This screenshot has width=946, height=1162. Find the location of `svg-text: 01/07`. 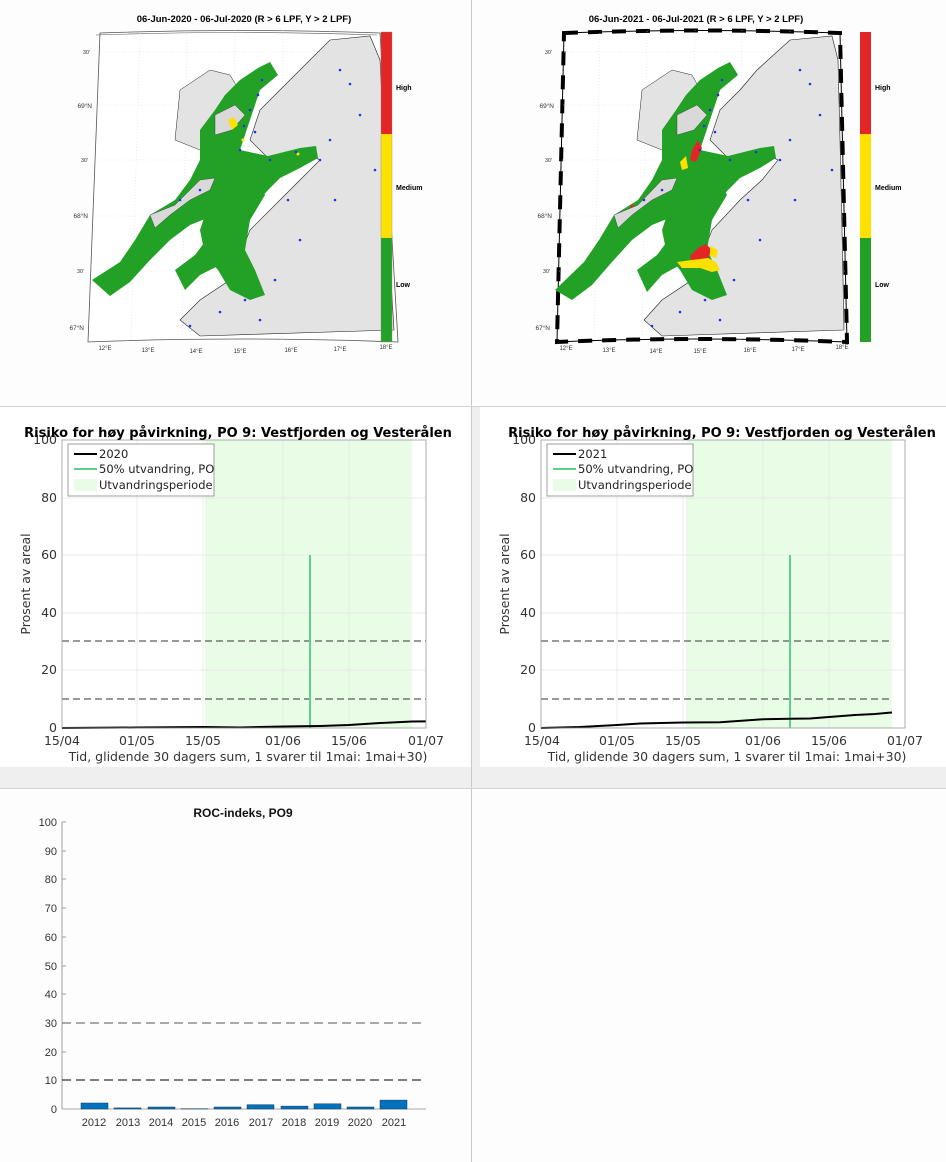

svg-text: 01/07 is located at coordinates (426, 740).